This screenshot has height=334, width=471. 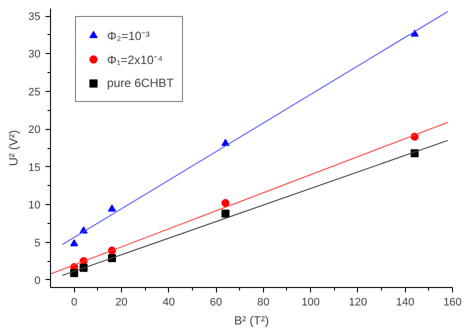 I want to click on x-tick-label: 140, so click(x=405, y=302).